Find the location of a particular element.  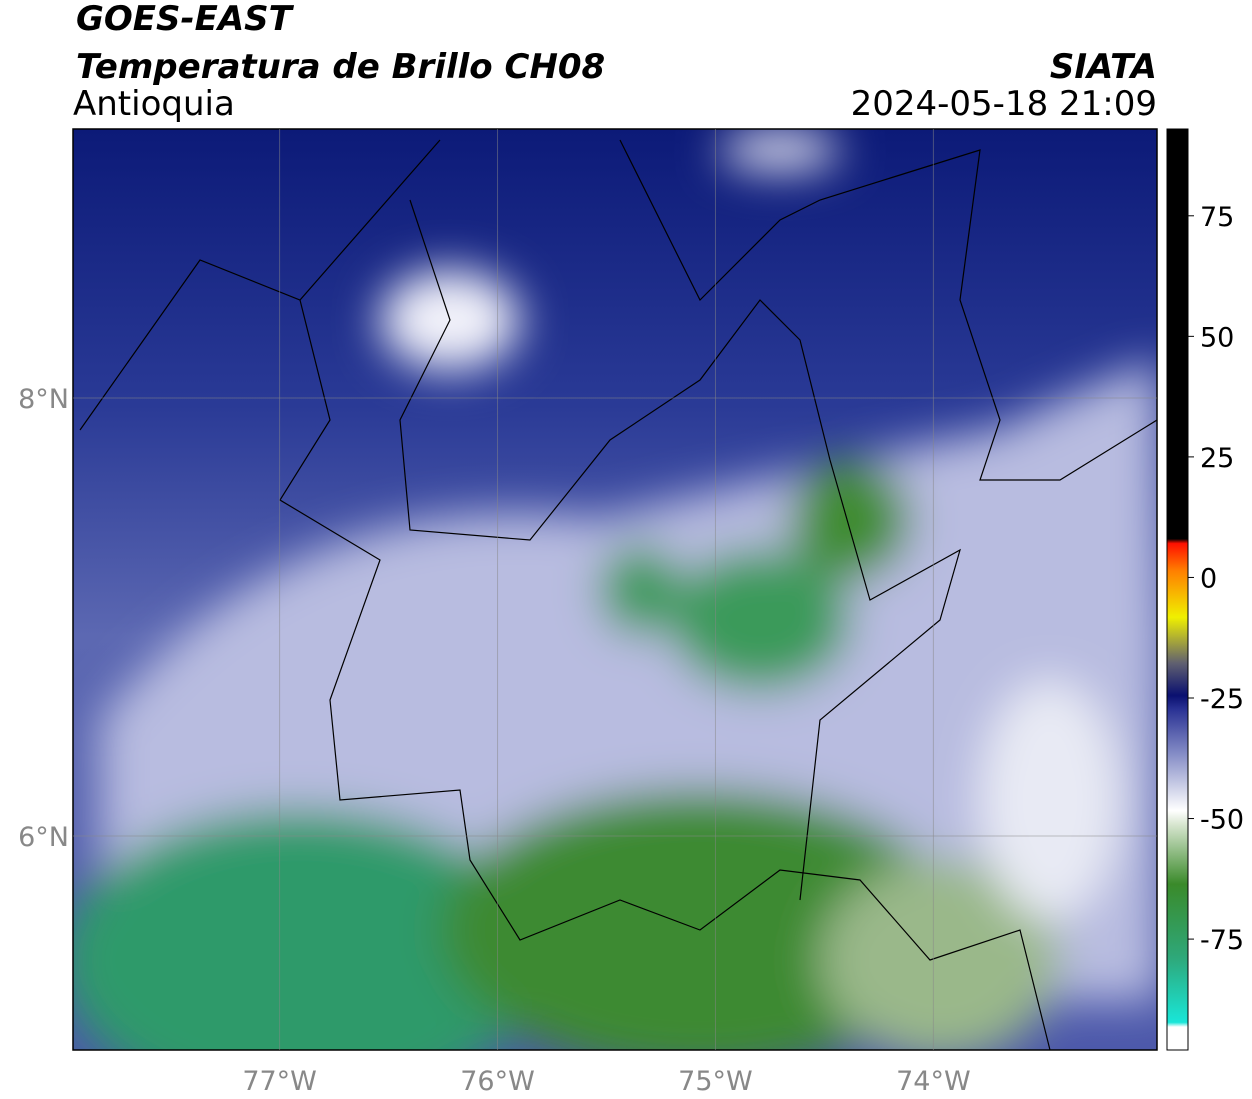

y-tick-label: 6°N is located at coordinates (43, 837).